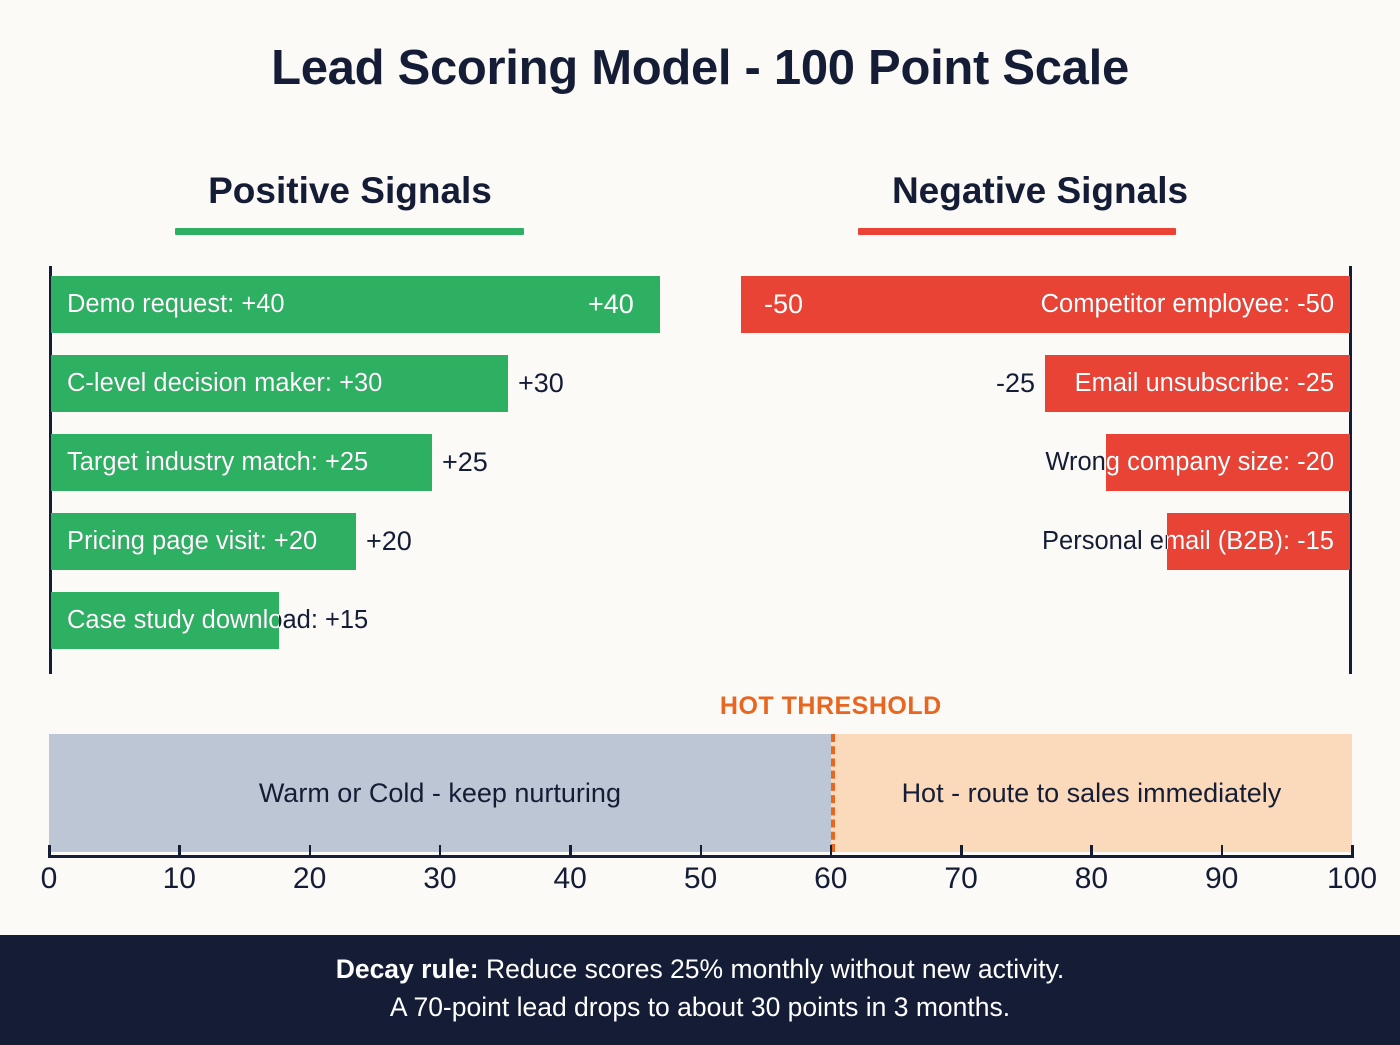 This screenshot has width=1400, height=1045. What do you see at coordinates (570, 878) in the screenshot?
I see `axis-tick-label: 40` at bounding box center [570, 878].